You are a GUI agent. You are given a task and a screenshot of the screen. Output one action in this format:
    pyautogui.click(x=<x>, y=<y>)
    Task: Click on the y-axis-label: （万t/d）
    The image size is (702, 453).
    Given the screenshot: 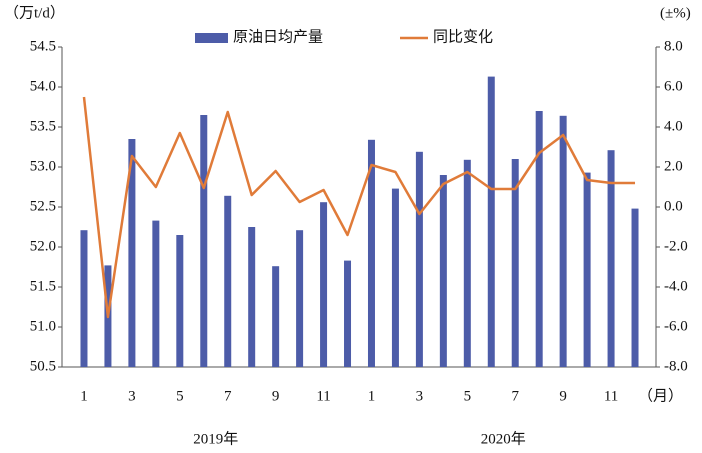 What is the action you would take?
    pyautogui.click(x=34, y=12)
    